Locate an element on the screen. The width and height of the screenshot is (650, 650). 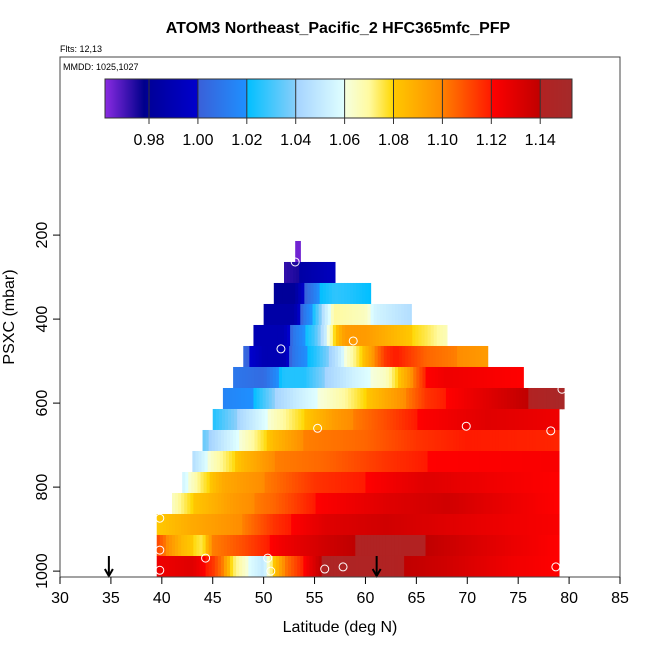
colorbar-tick-label: 1.10 is located at coordinates (442, 140).